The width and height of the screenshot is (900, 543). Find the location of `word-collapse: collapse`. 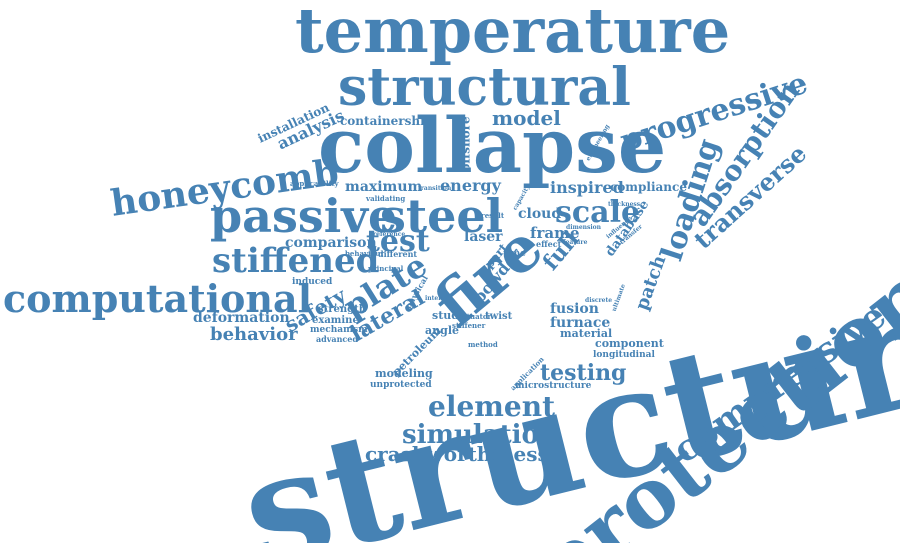

word-collapse: collapse is located at coordinates (492, 145).